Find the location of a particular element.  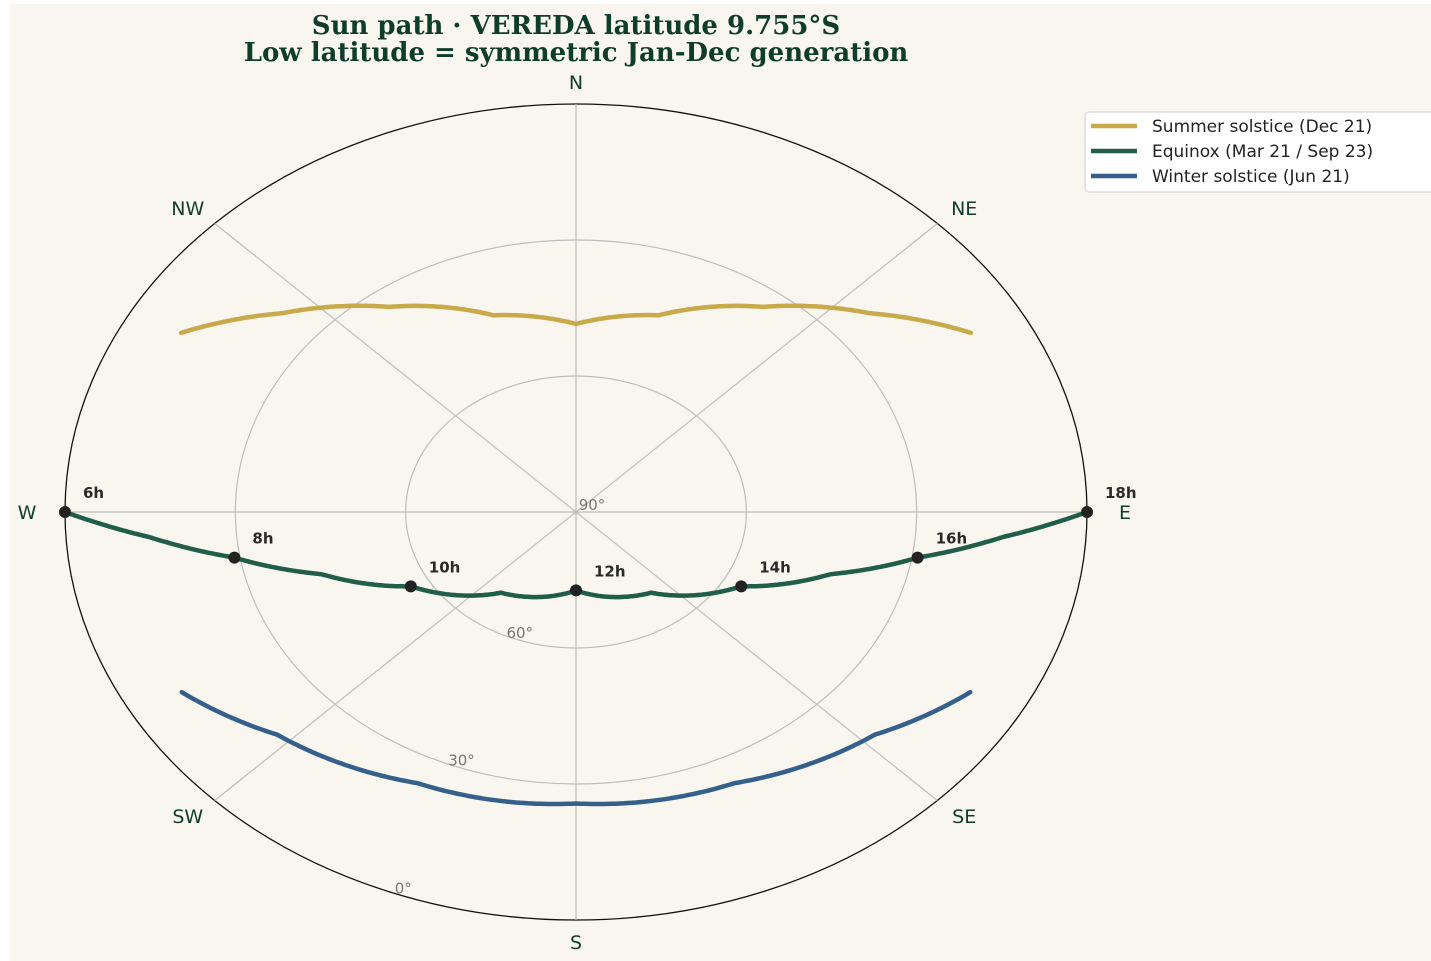

spoke-sw is located at coordinates (395, 656).